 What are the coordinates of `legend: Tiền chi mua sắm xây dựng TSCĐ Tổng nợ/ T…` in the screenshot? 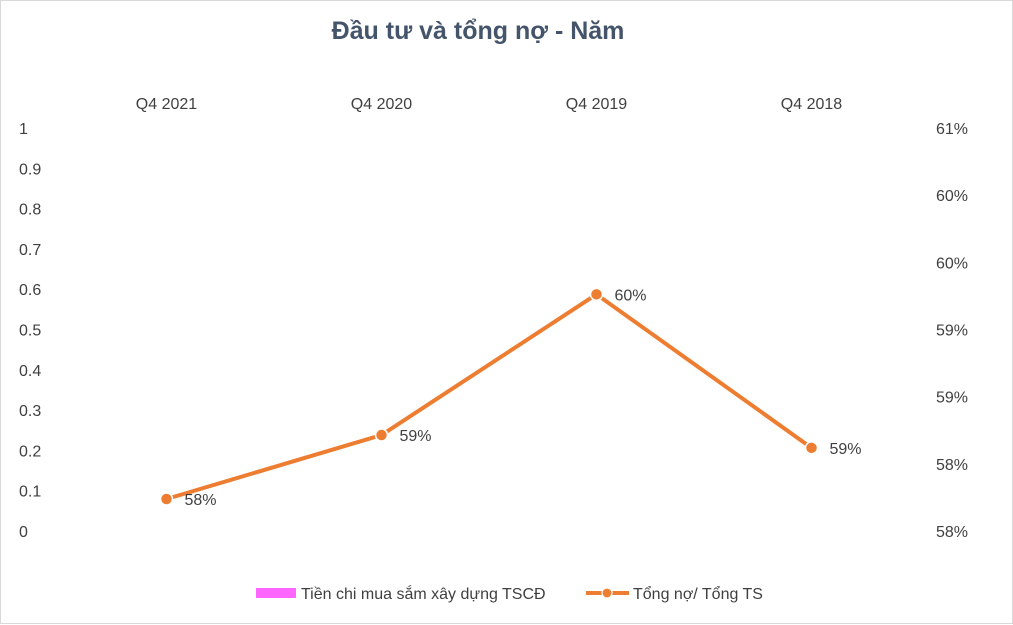 It's located at (509, 593).